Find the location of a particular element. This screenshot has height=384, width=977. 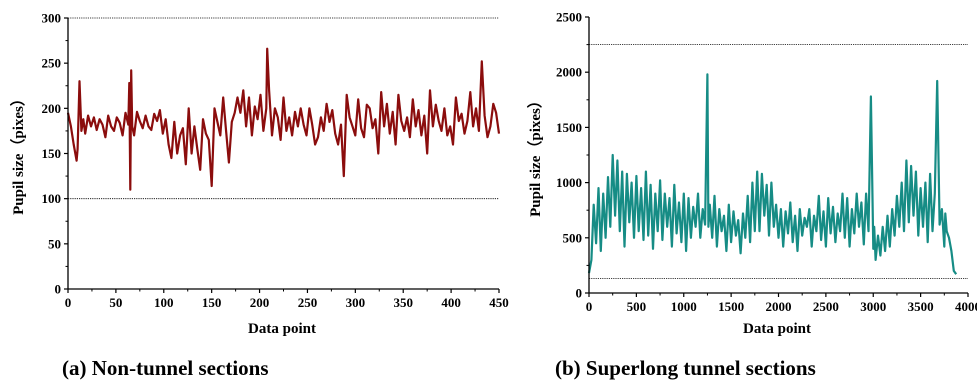

panel-a-y-tick-label: 100 is located at coordinates (52, 198).